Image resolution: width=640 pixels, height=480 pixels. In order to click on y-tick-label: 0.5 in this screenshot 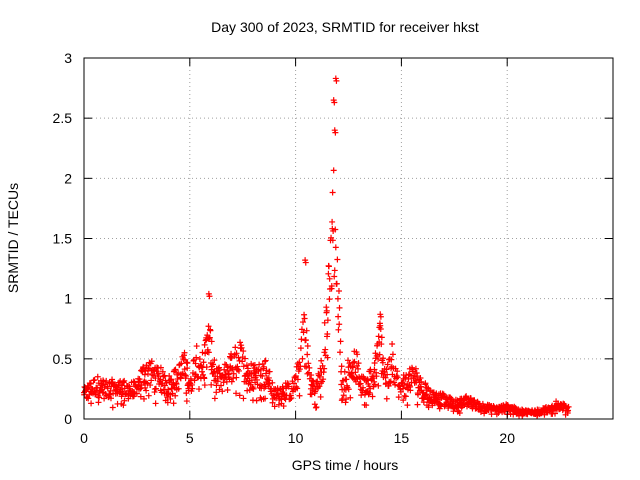, I will do `click(63, 359)`.